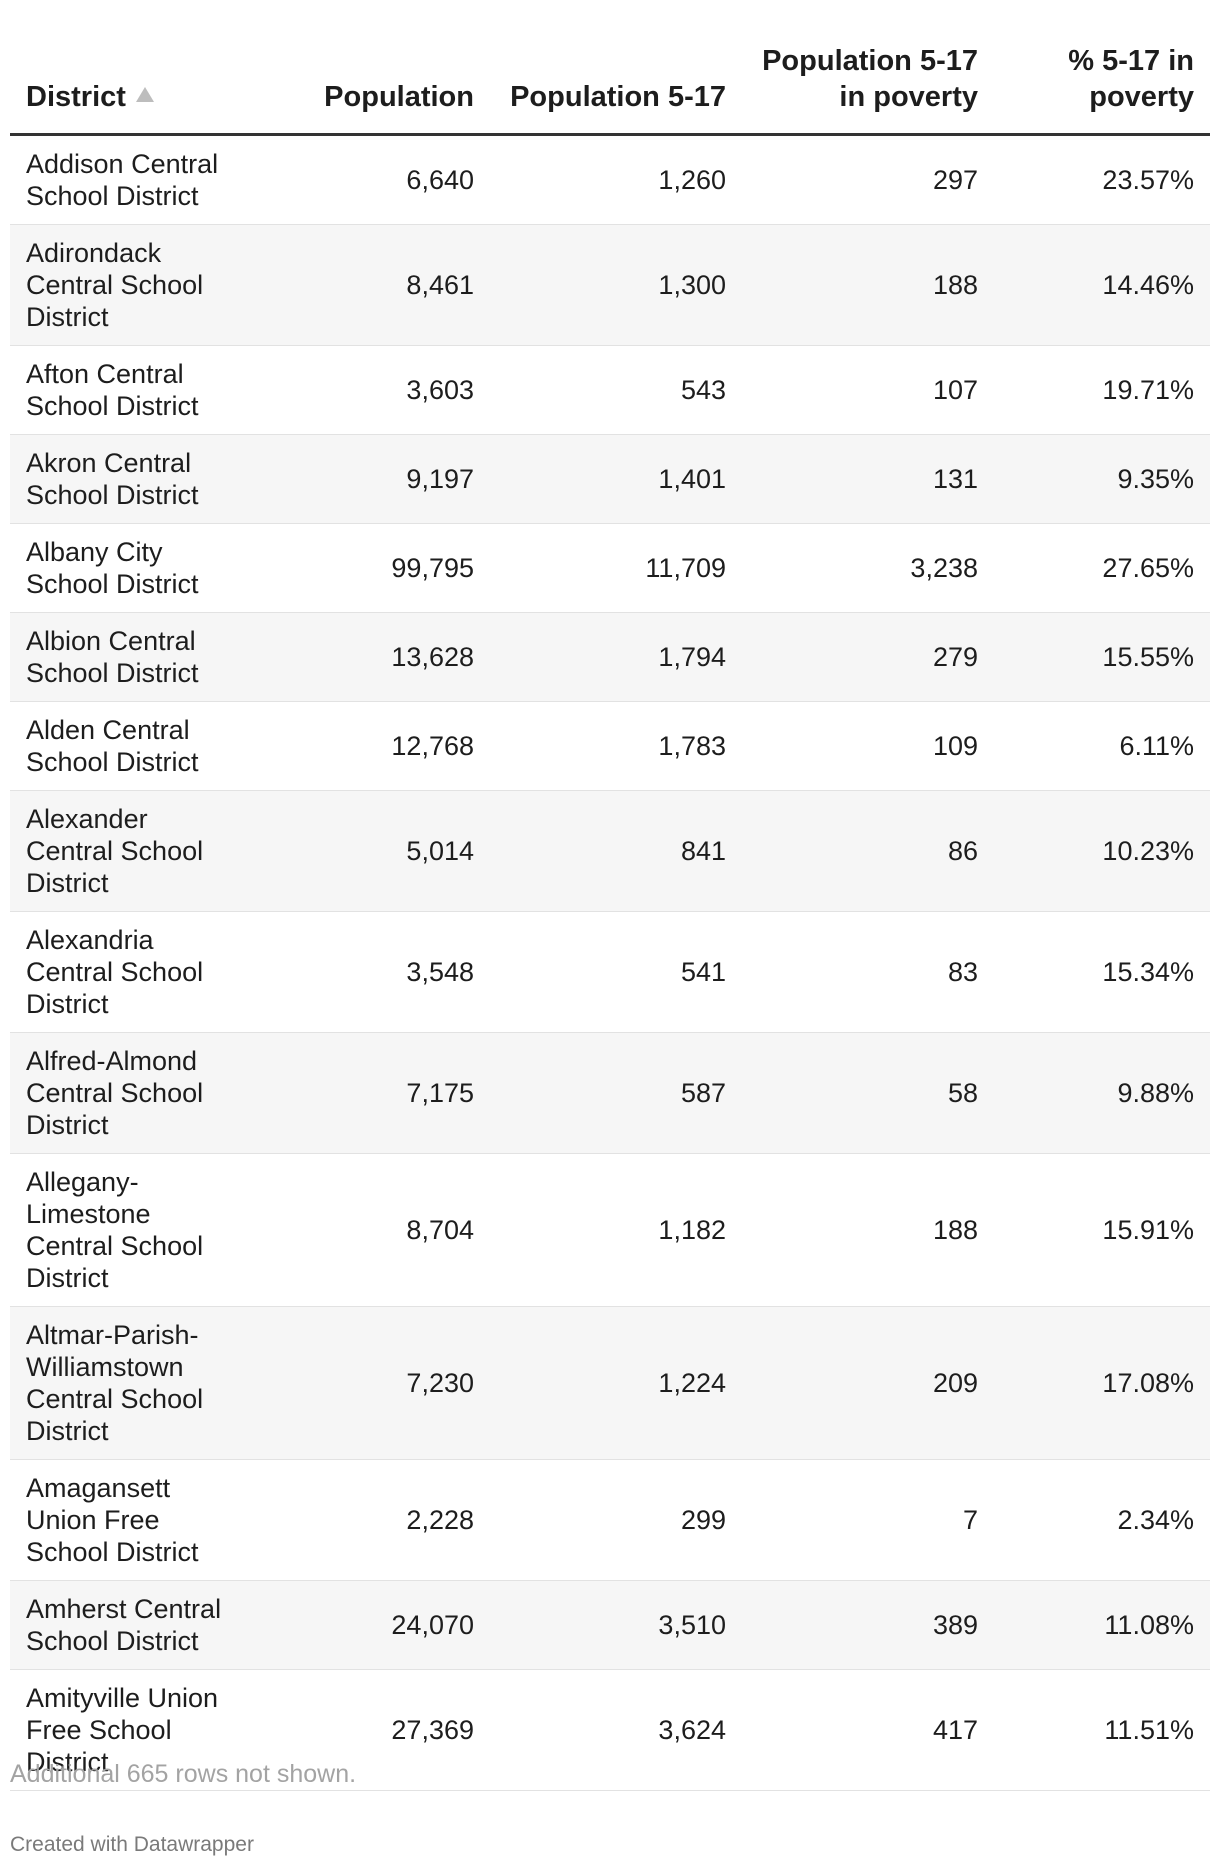  What do you see at coordinates (1102, 1230) in the screenshot?
I see `poverty-percent-cell: 15.91%` at bounding box center [1102, 1230].